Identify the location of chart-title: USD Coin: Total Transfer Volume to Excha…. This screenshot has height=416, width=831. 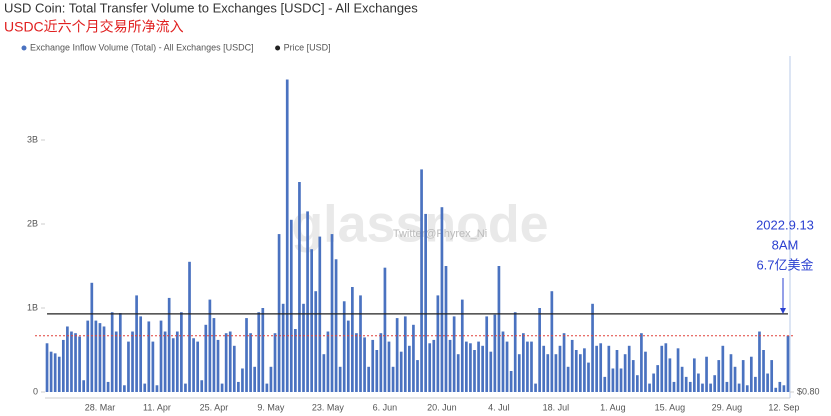
(211, 7).